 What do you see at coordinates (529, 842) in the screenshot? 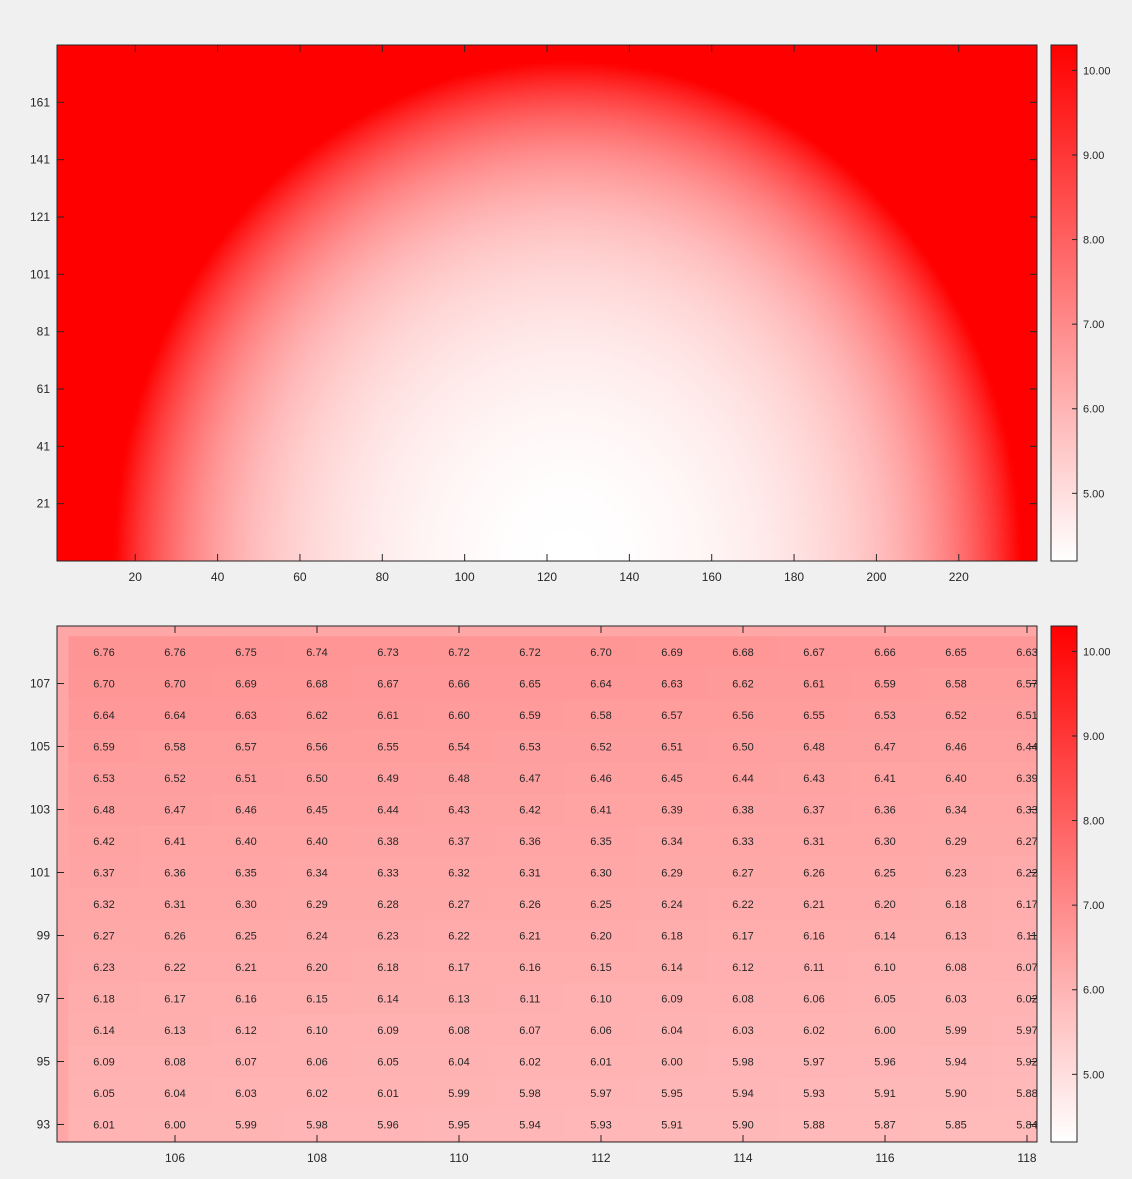
I see `cell-value-label: 6.36` at bounding box center [529, 842].